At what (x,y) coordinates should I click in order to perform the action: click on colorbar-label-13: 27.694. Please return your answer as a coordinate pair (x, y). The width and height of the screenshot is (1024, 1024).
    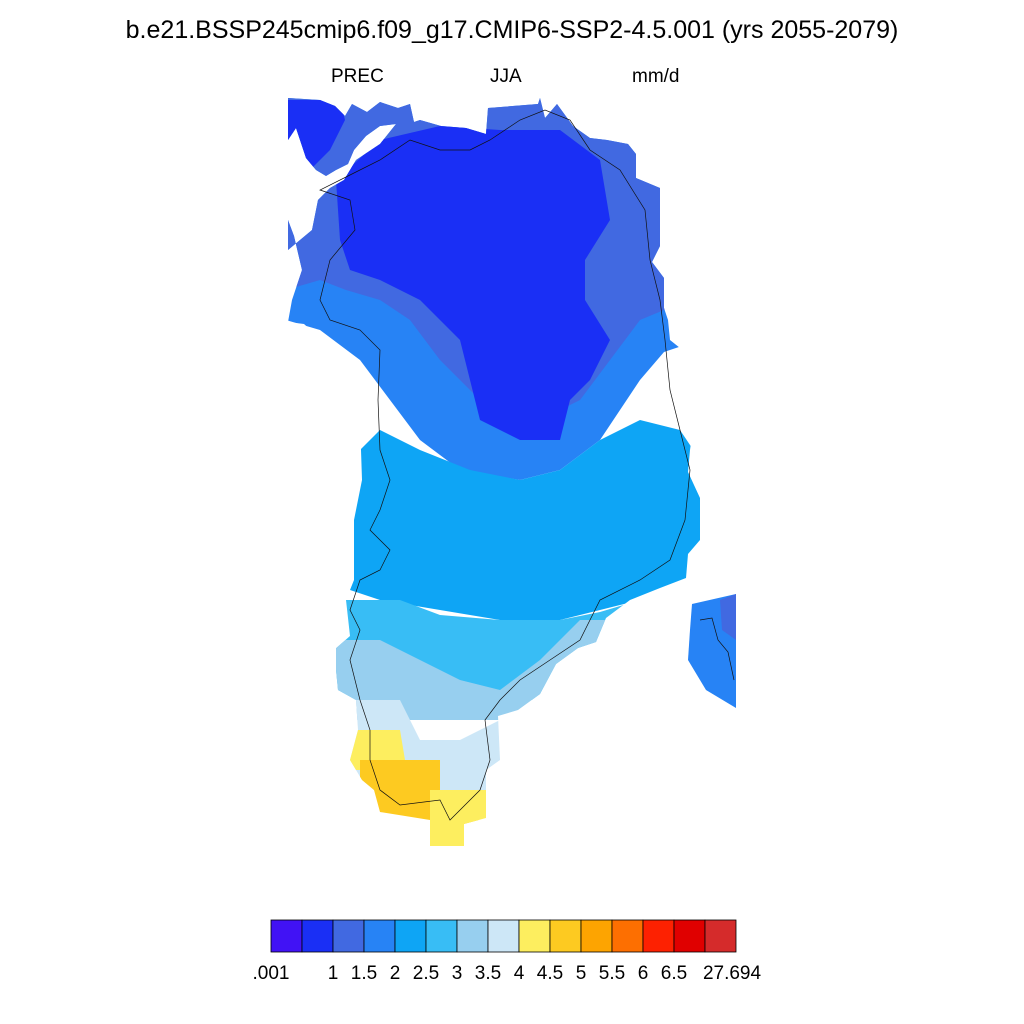
    Looking at the image, I should click on (732, 973).